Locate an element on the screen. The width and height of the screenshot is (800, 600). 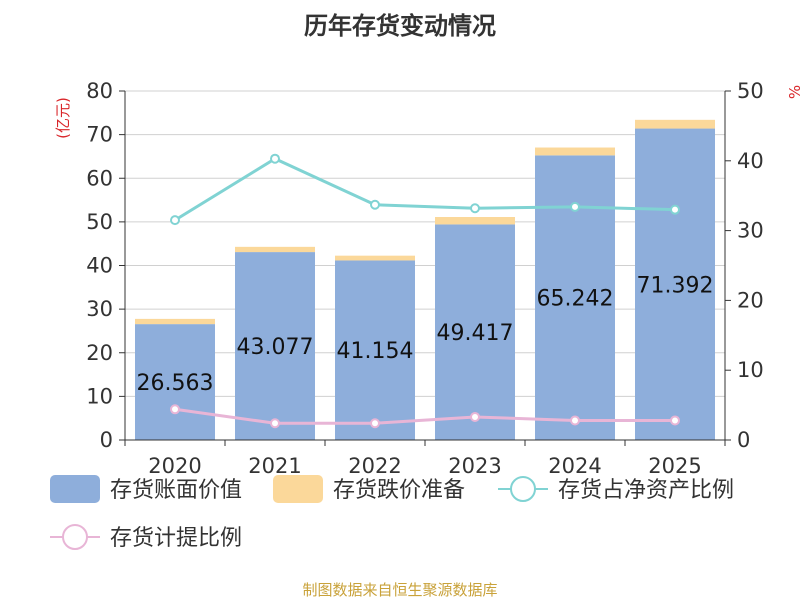
legend-label: 存货占净资产比例 is located at coordinates (646, 490).